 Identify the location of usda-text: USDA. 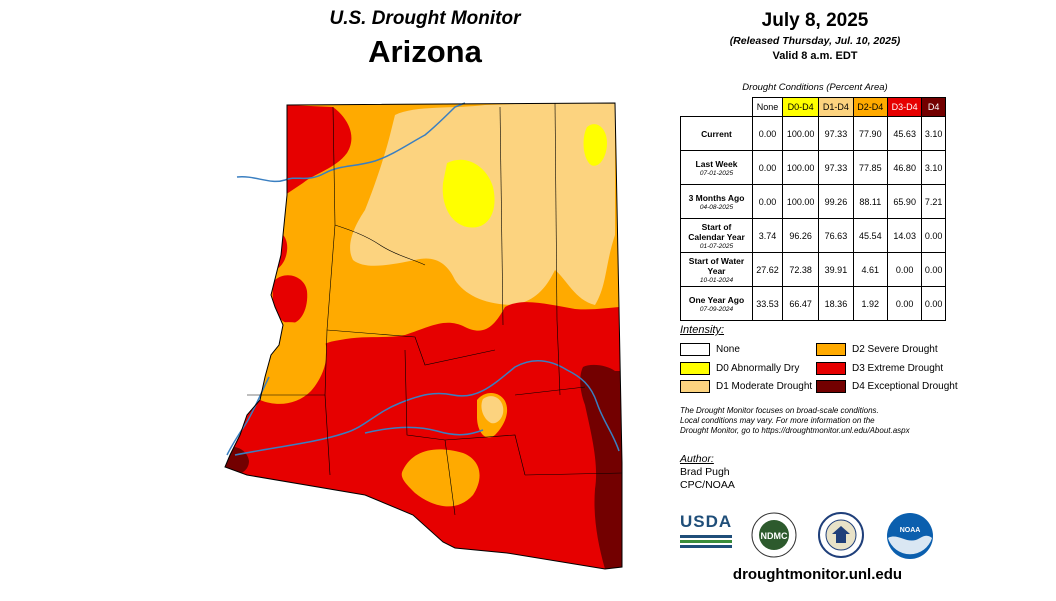
(706, 521).